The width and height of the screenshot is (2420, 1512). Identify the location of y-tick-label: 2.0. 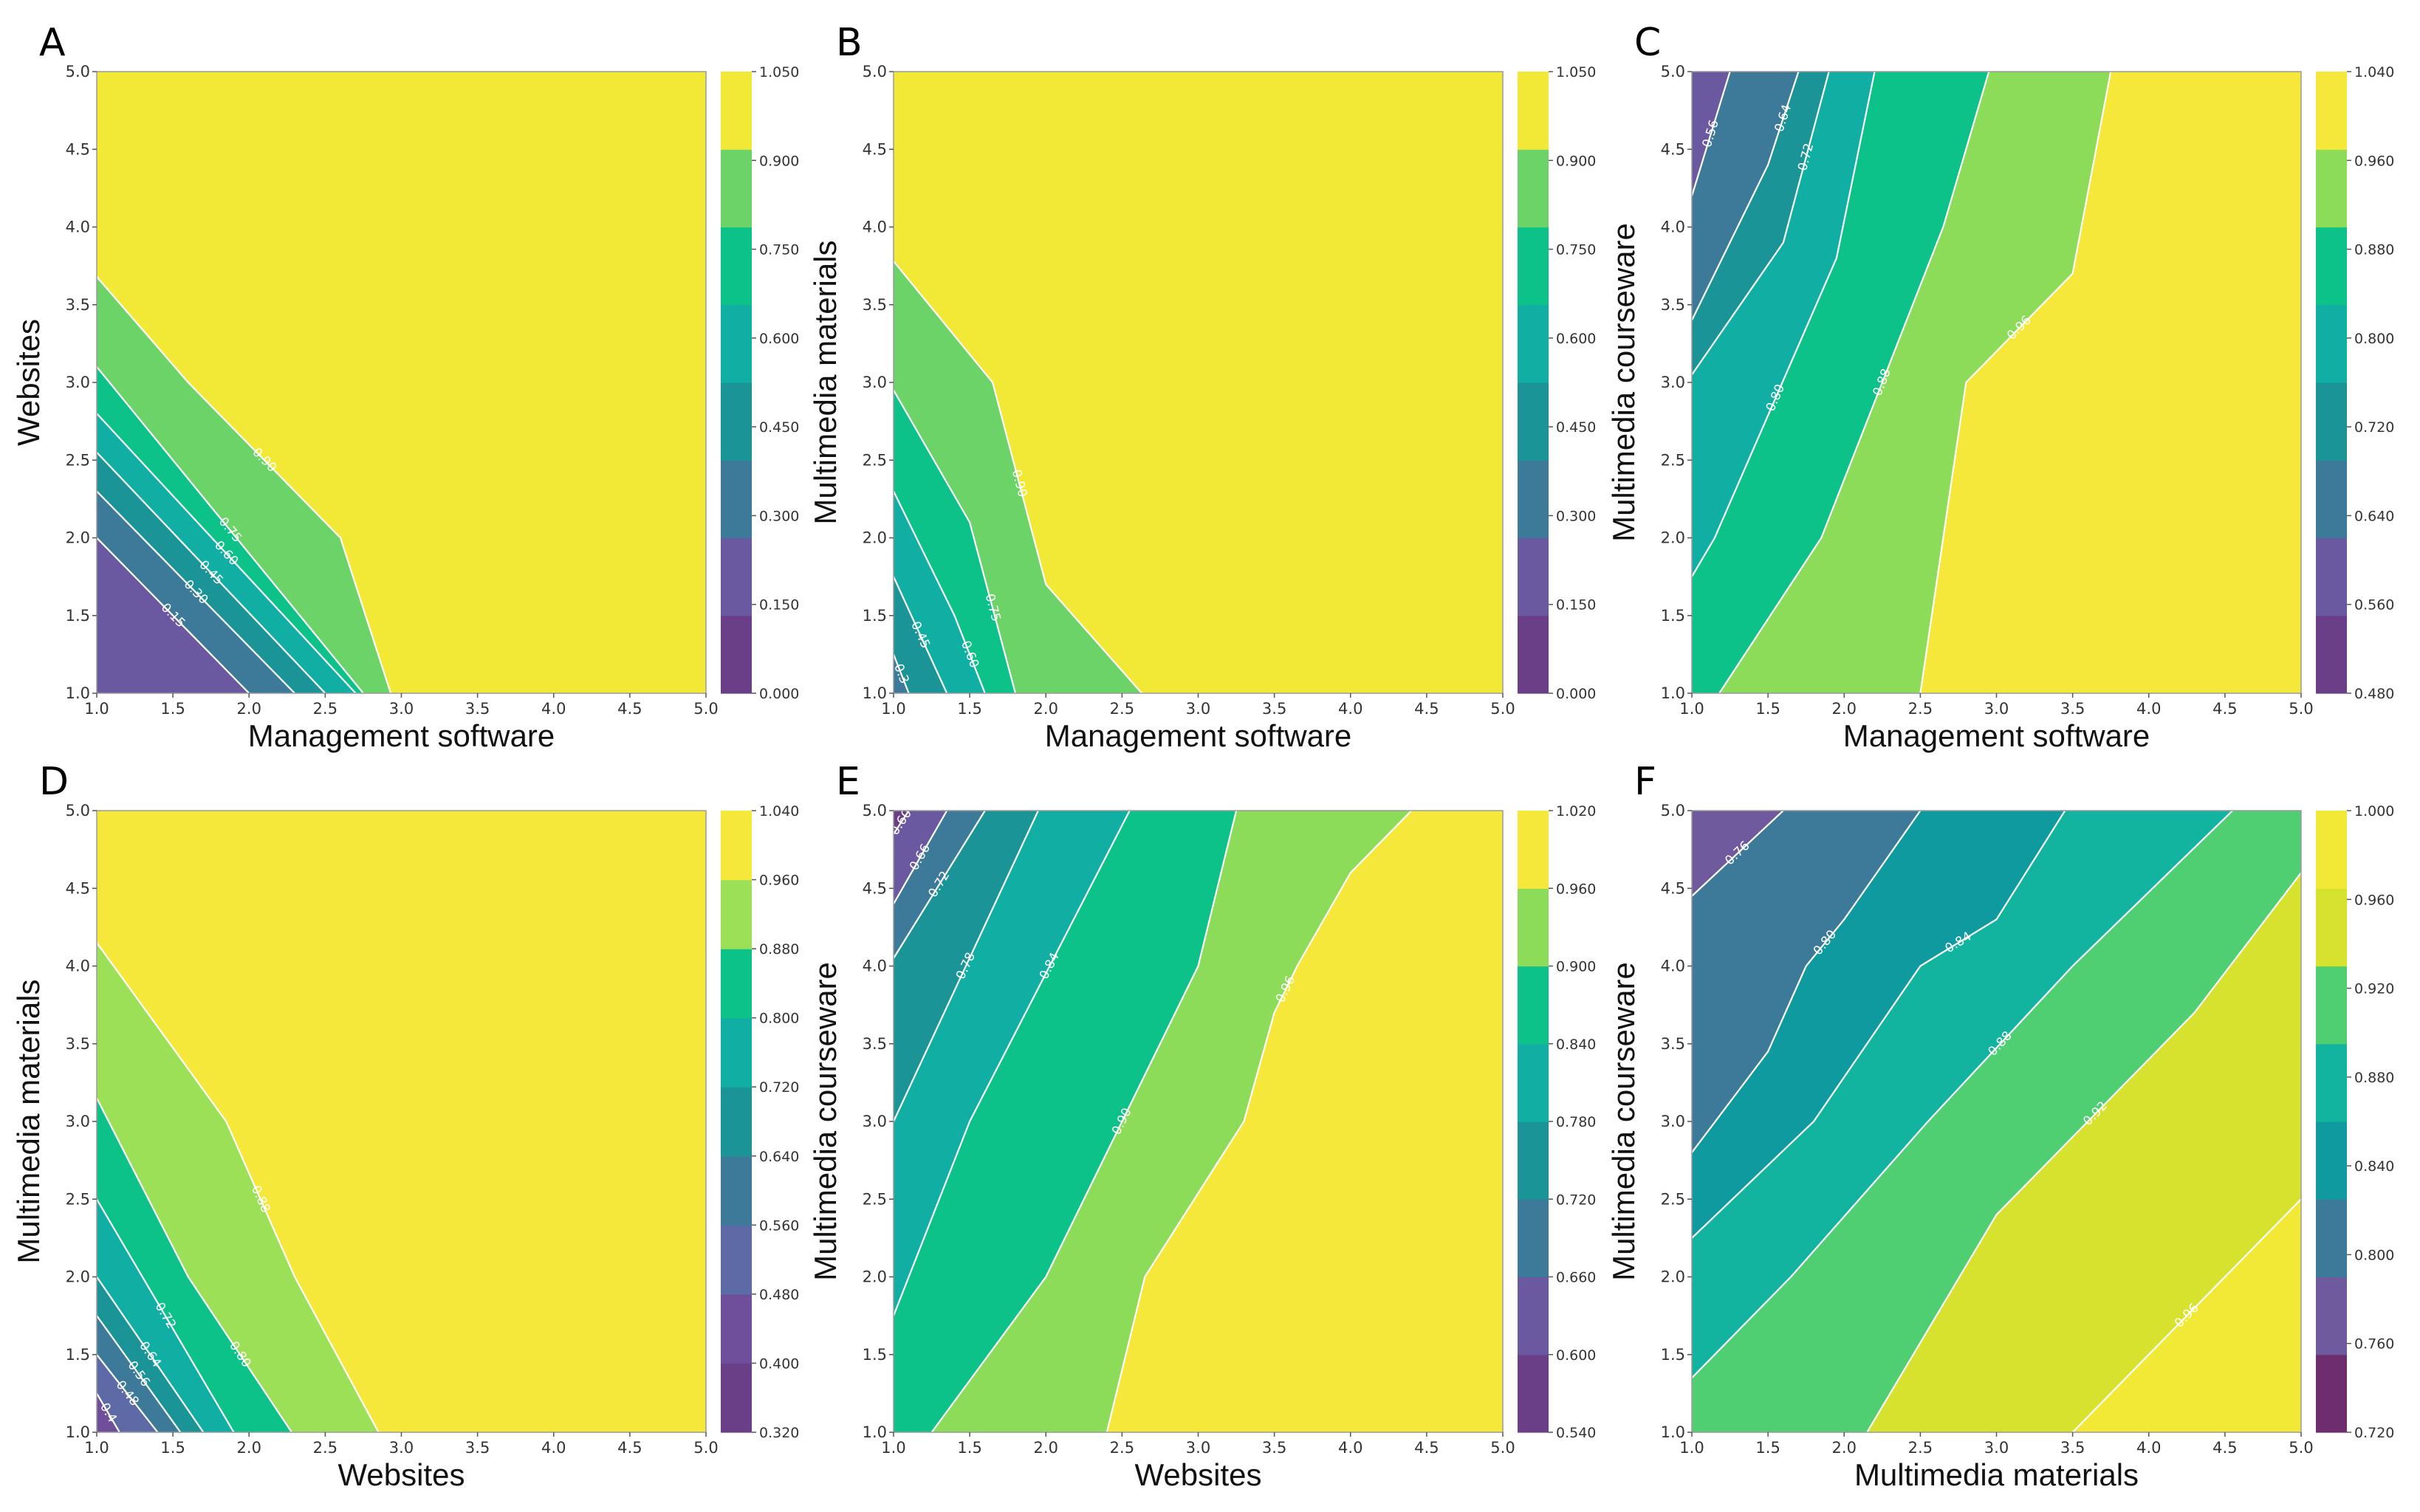
(875, 1277).